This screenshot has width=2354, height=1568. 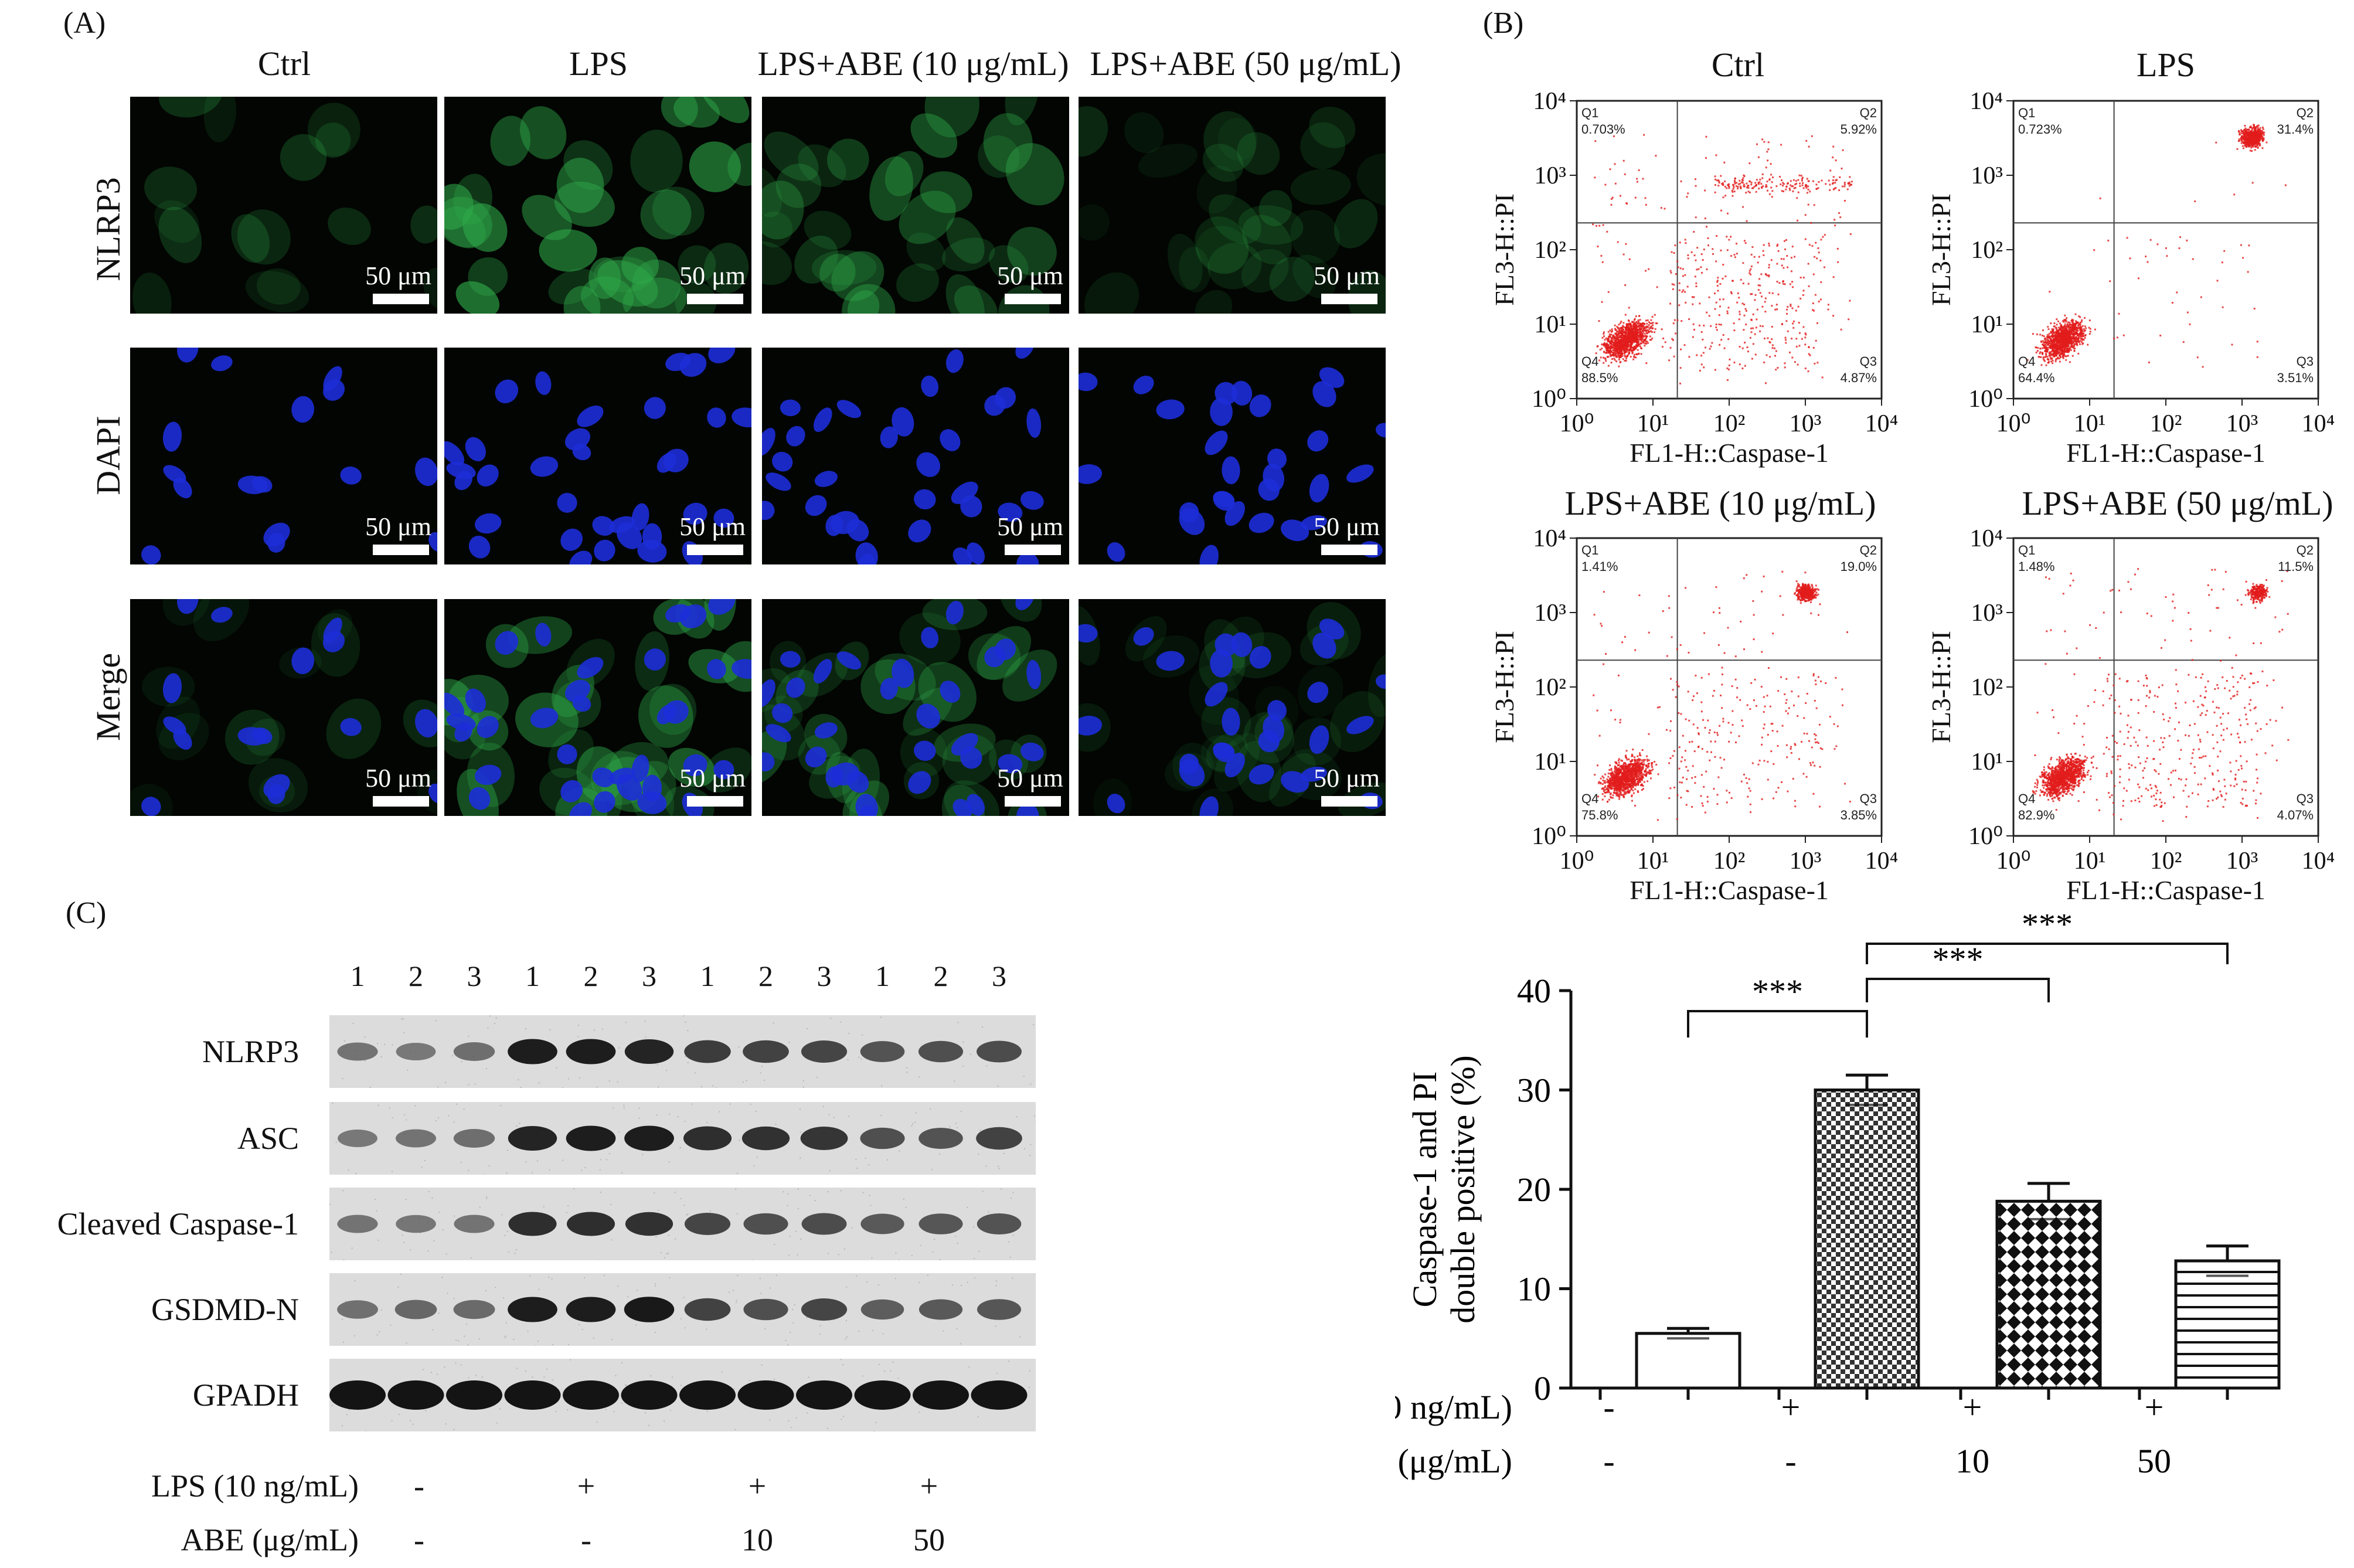 I want to click on y-tick-label: 40, so click(x=1534, y=991).